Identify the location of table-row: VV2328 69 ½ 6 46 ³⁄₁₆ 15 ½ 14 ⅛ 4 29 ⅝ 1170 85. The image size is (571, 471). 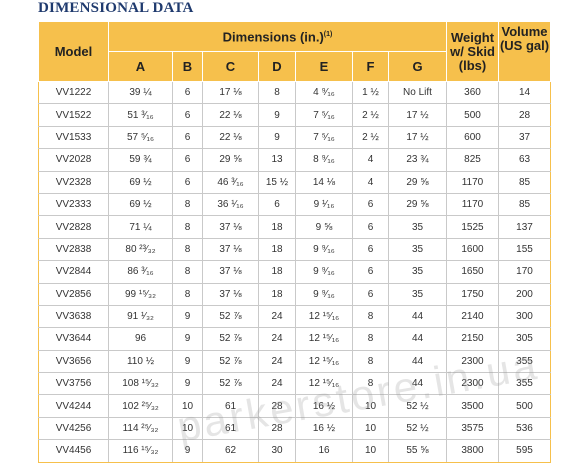
(294, 182).